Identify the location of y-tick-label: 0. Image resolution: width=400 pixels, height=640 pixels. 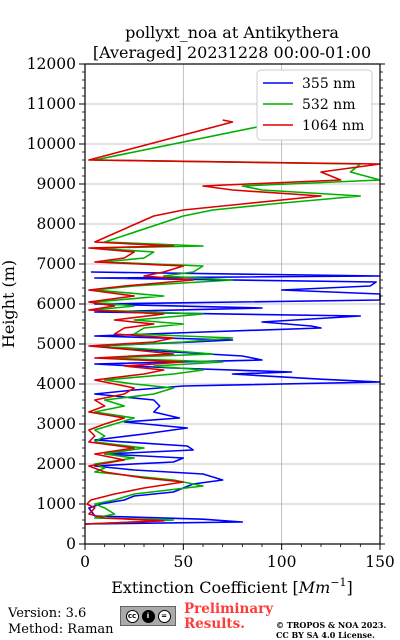
(71, 544).